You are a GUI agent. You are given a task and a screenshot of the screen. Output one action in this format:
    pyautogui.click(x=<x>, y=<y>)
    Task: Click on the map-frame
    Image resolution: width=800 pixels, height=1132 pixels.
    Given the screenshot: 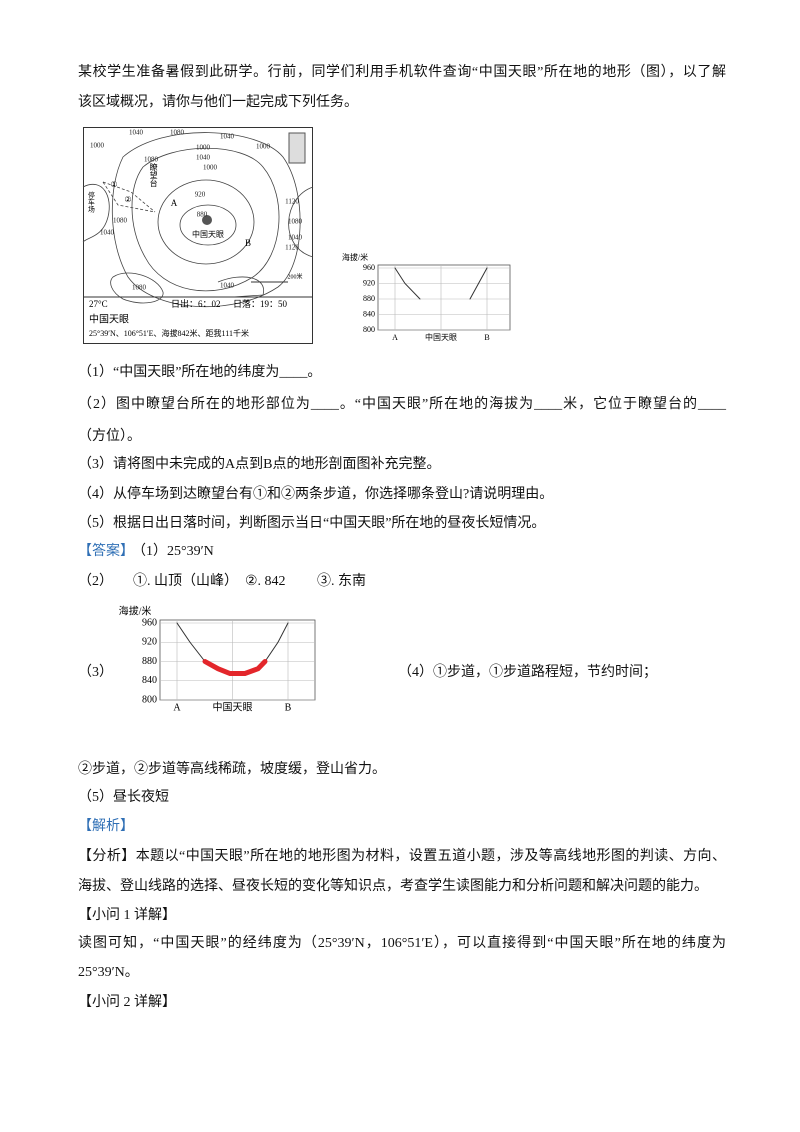 What is the action you would take?
    pyautogui.click(x=198, y=235)
    